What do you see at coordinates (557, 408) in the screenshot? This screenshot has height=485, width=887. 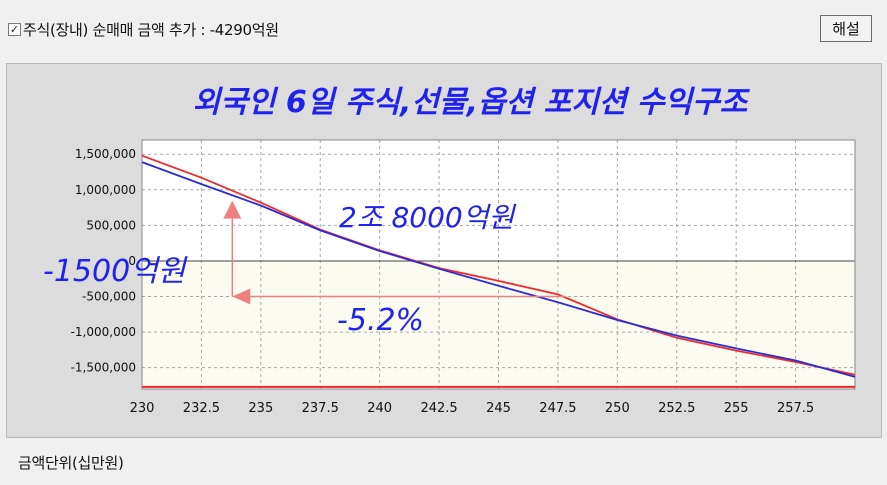 I see `x-tick-label: 247.5` at bounding box center [557, 408].